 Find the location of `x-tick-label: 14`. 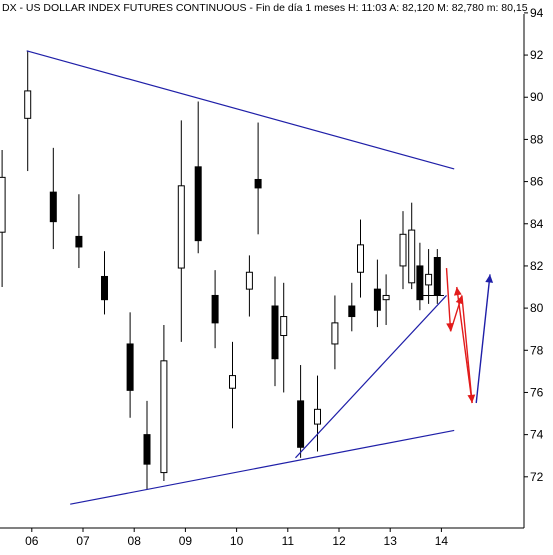

x-tick-label: 14 is located at coordinates (442, 541).